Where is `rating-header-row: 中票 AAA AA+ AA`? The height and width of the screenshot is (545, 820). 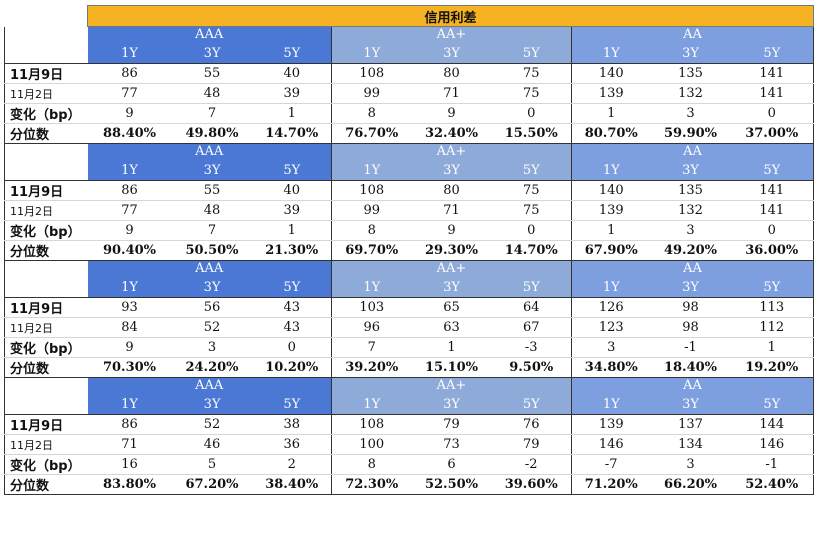 rating-header-row: 中票 AAA AA+ AA is located at coordinates (409, 45).